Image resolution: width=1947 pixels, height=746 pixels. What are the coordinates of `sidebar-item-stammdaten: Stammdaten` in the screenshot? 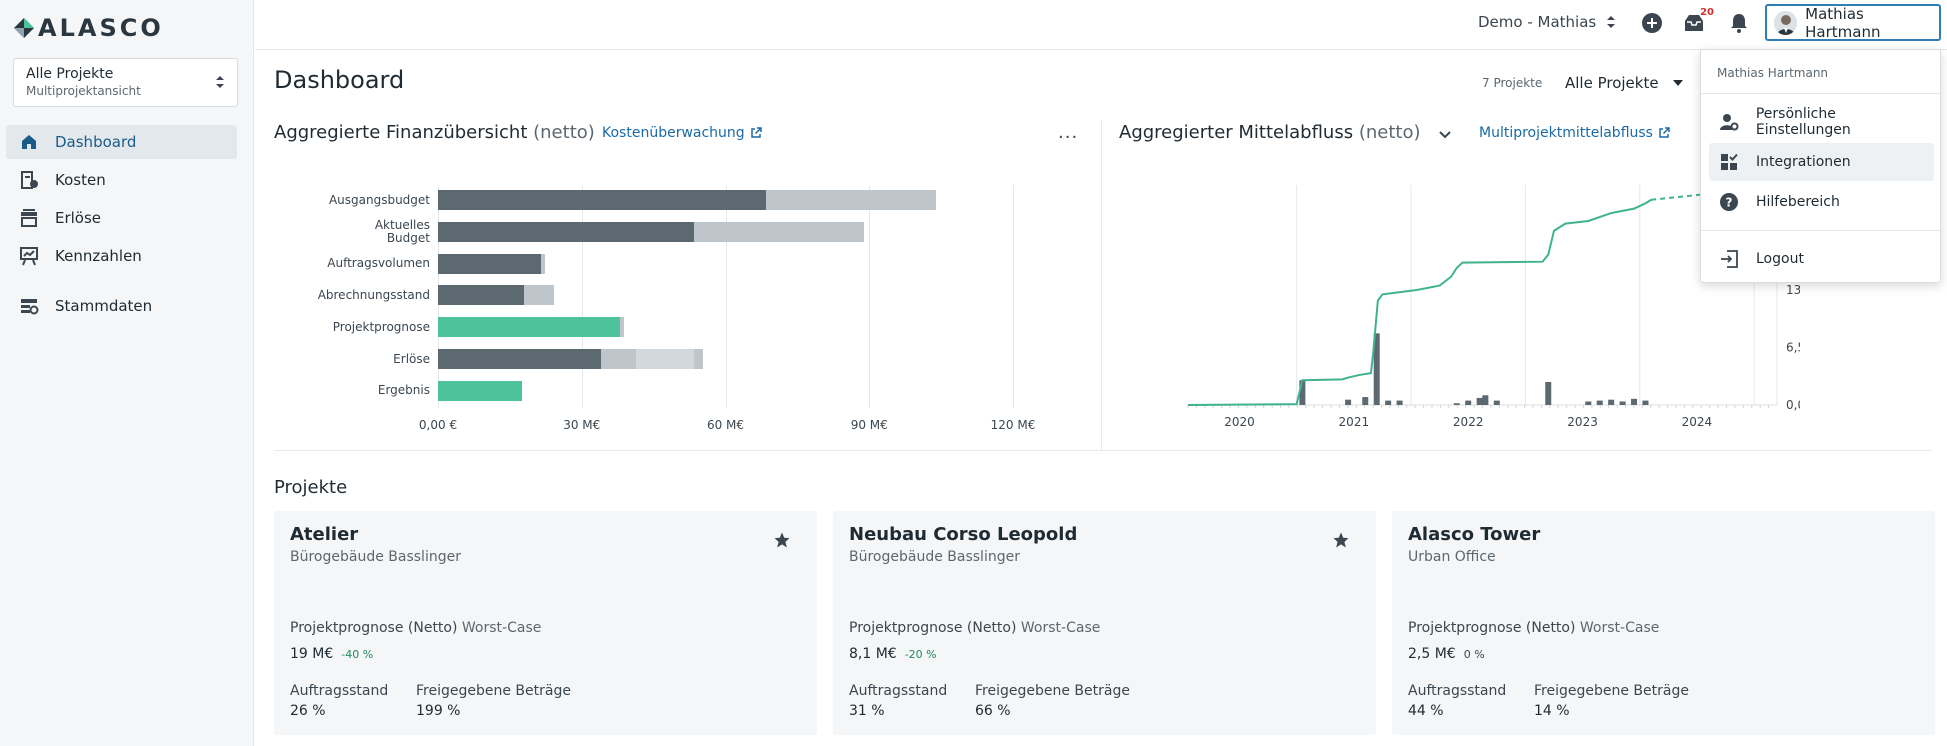 It's located at (121, 306).